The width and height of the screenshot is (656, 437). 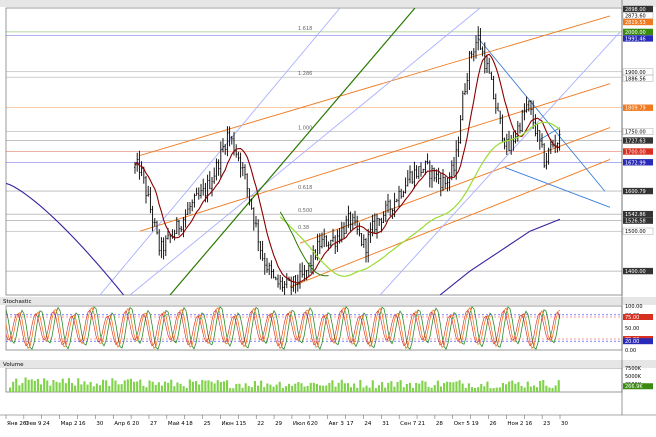 What do you see at coordinates (462, 424) in the screenshot?
I see `time-tick-label-25: Окт 5` at bounding box center [462, 424].